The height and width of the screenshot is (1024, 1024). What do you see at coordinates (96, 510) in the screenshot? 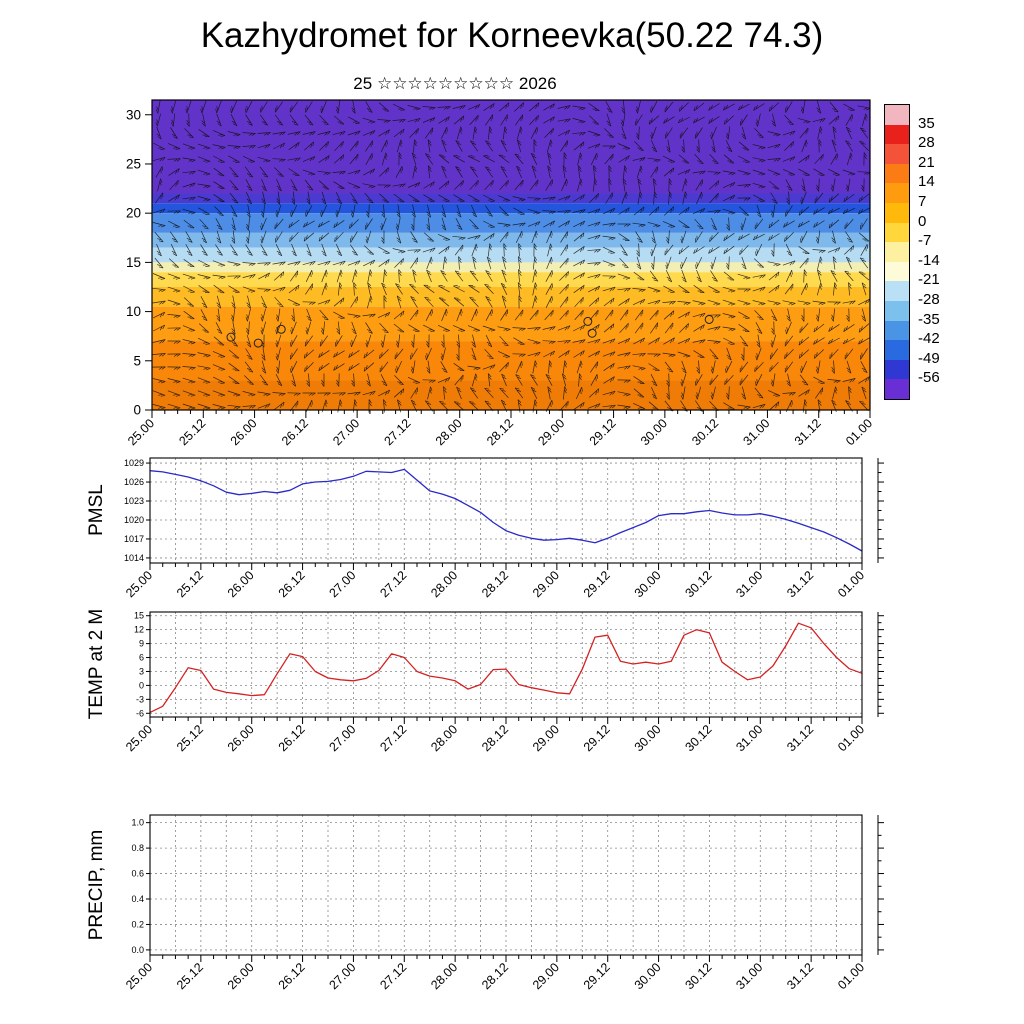
I see `pmsl-axis-title: PMSL` at bounding box center [96, 510].